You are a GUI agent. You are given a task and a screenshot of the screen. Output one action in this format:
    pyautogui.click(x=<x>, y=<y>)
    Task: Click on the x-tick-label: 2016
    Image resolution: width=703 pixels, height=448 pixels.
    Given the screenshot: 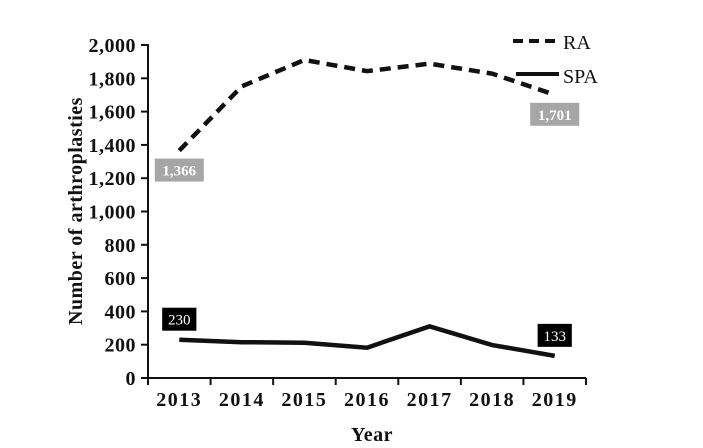 What is the action you would take?
    pyautogui.click(x=367, y=400)
    